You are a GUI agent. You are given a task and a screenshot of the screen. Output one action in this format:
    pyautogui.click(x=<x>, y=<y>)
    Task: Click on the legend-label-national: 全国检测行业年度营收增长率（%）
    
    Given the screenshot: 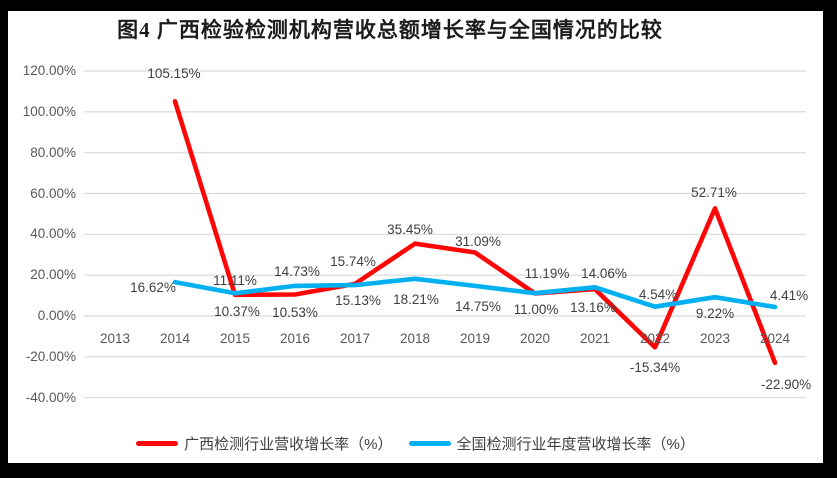 What is the action you would take?
    pyautogui.click(x=575, y=444)
    